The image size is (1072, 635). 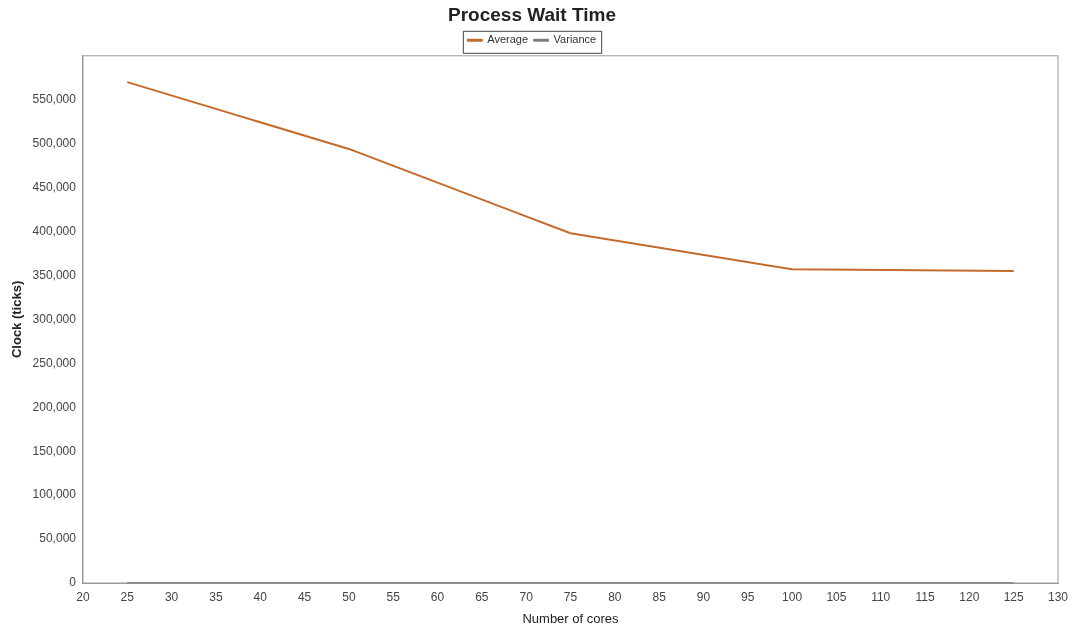 What do you see at coordinates (73, 582) in the screenshot?
I see `y-tick-label: 0` at bounding box center [73, 582].